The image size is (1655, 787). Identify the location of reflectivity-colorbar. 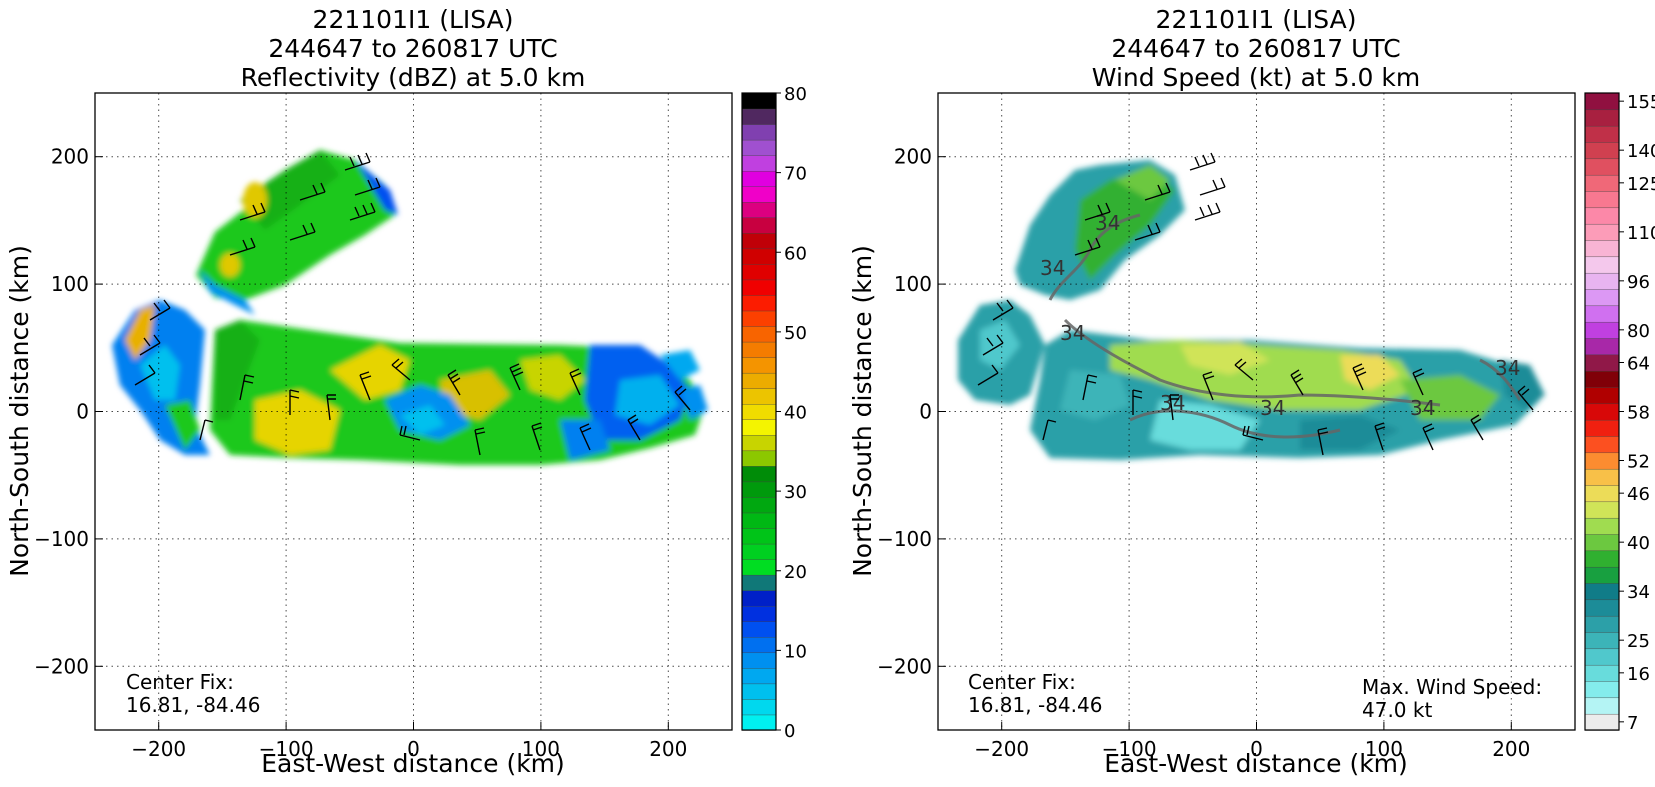
(759, 411).